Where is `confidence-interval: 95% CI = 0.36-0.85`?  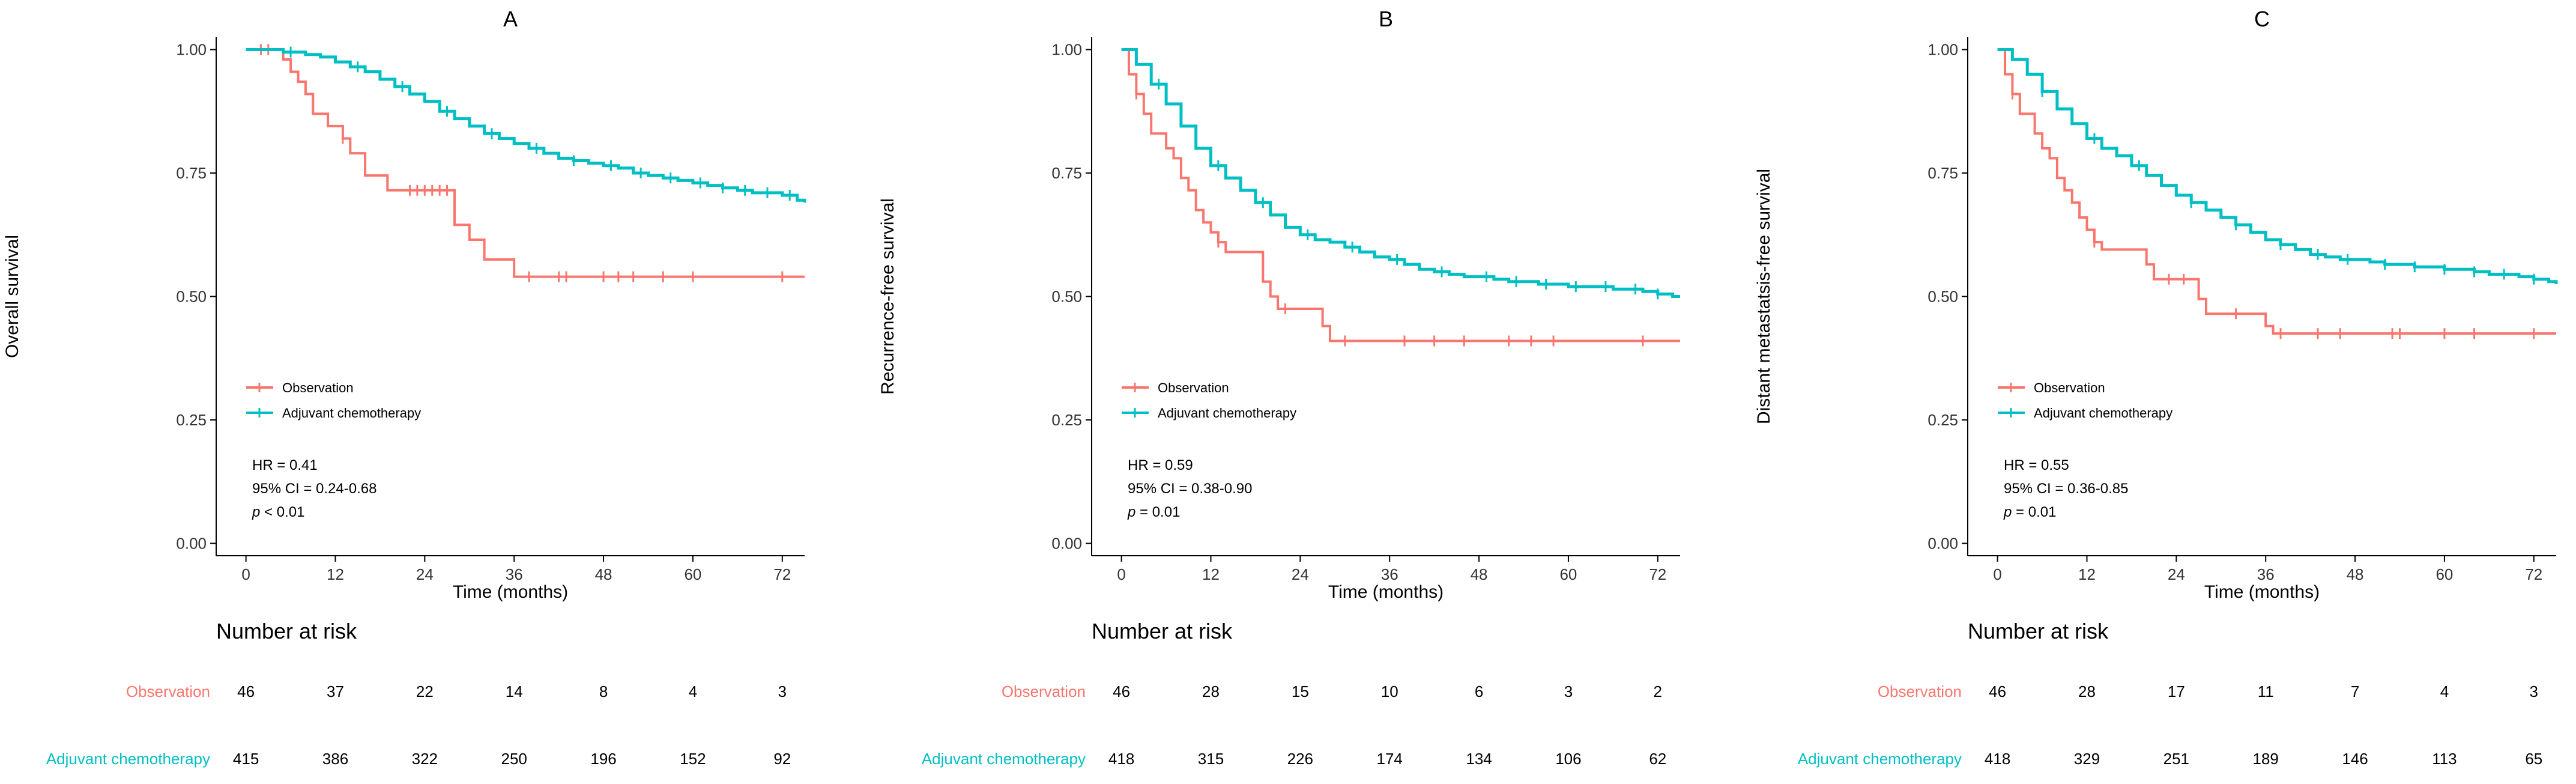 confidence-interval: 95% CI = 0.36-0.85 is located at coordinates (2066, 489).